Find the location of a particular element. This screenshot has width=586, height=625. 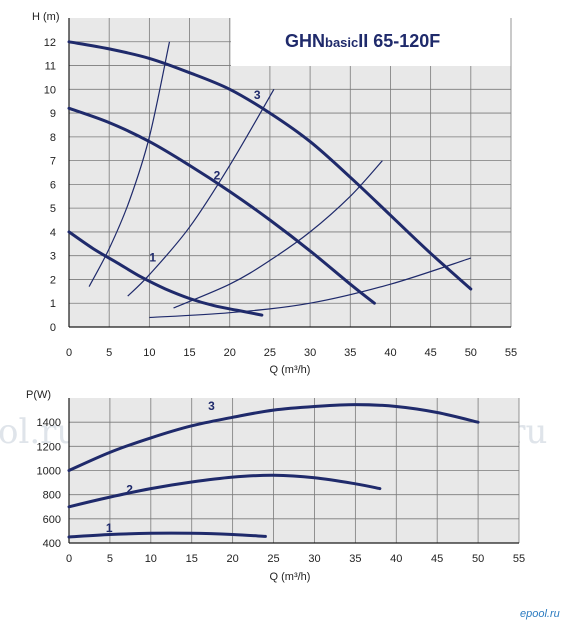

power-x-tick-label: 40 is located at coordinates (396, 559).